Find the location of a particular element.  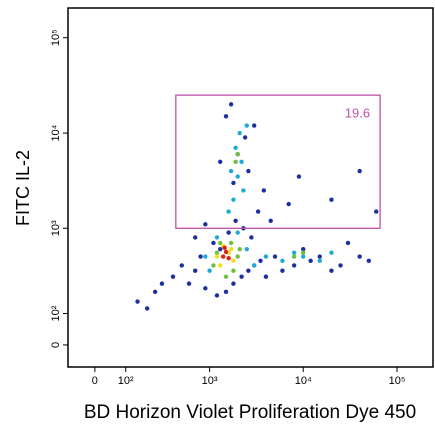

y-tick-label: 0 is located at coordinates (56, 345).